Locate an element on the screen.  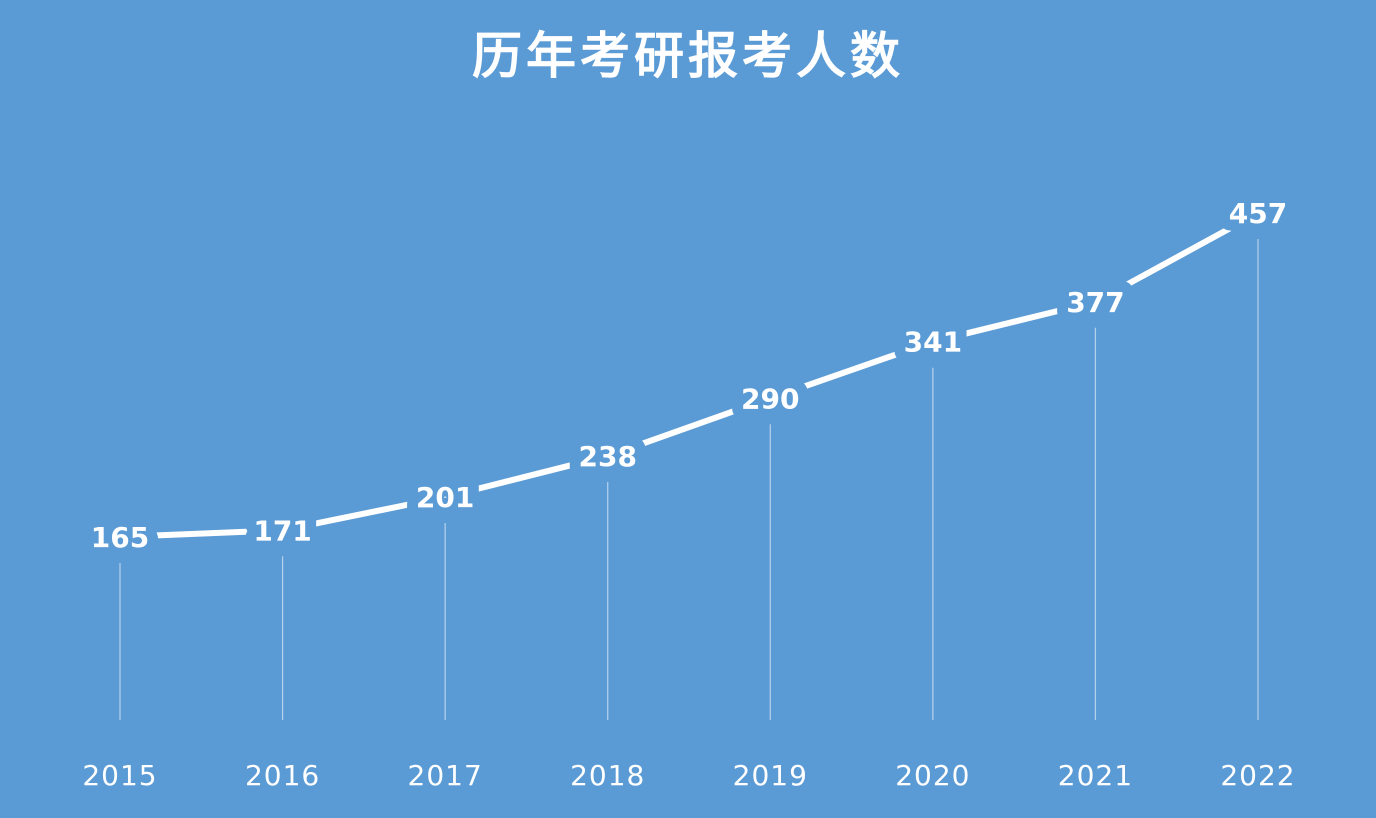
data-label: 201 is located at coordinates (445, 497).